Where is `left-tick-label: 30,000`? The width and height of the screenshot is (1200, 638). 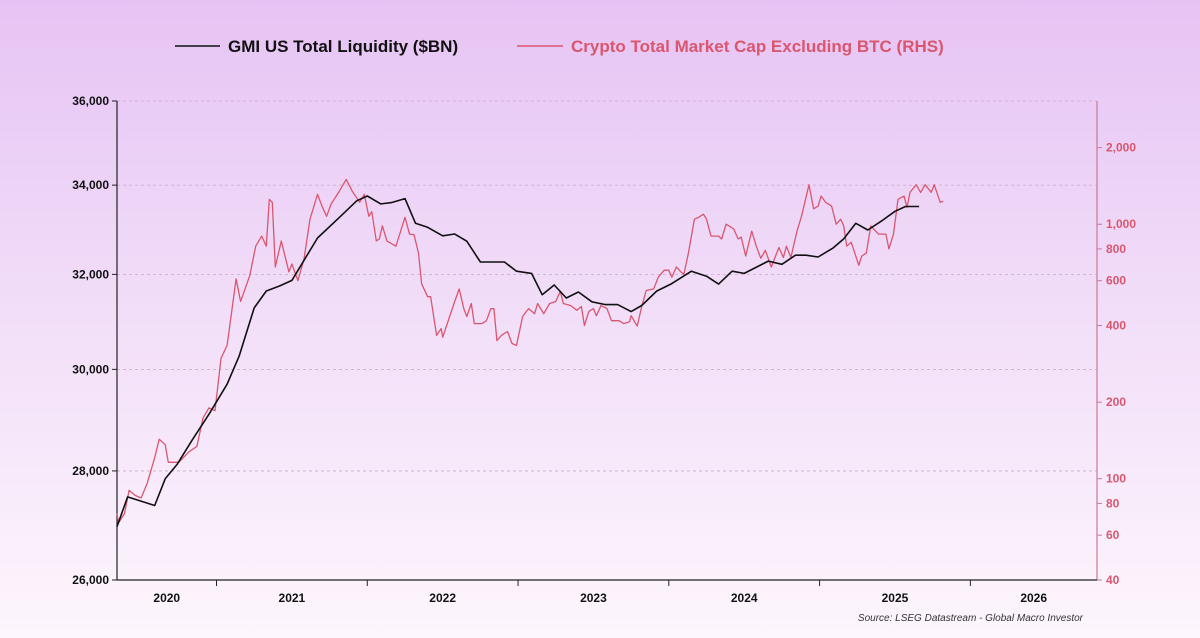
left-tick-label: 30,000 is located at coordinates (90, 369).